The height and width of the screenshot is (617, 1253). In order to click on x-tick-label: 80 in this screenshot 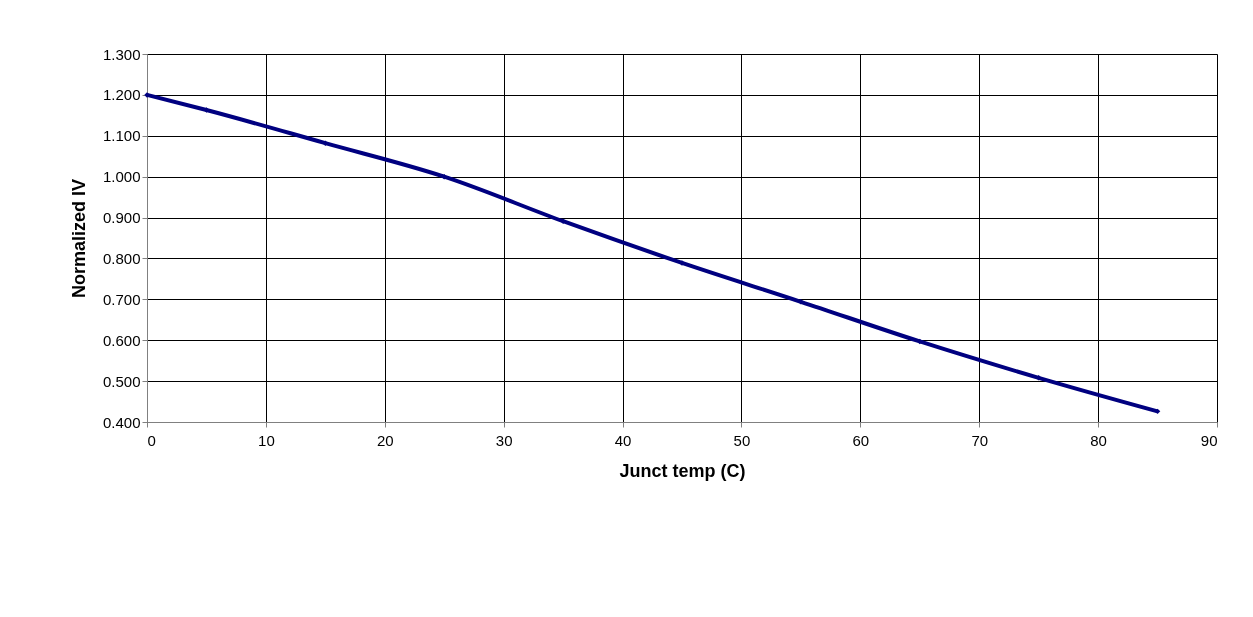, I will do `click(1098, 440)`.